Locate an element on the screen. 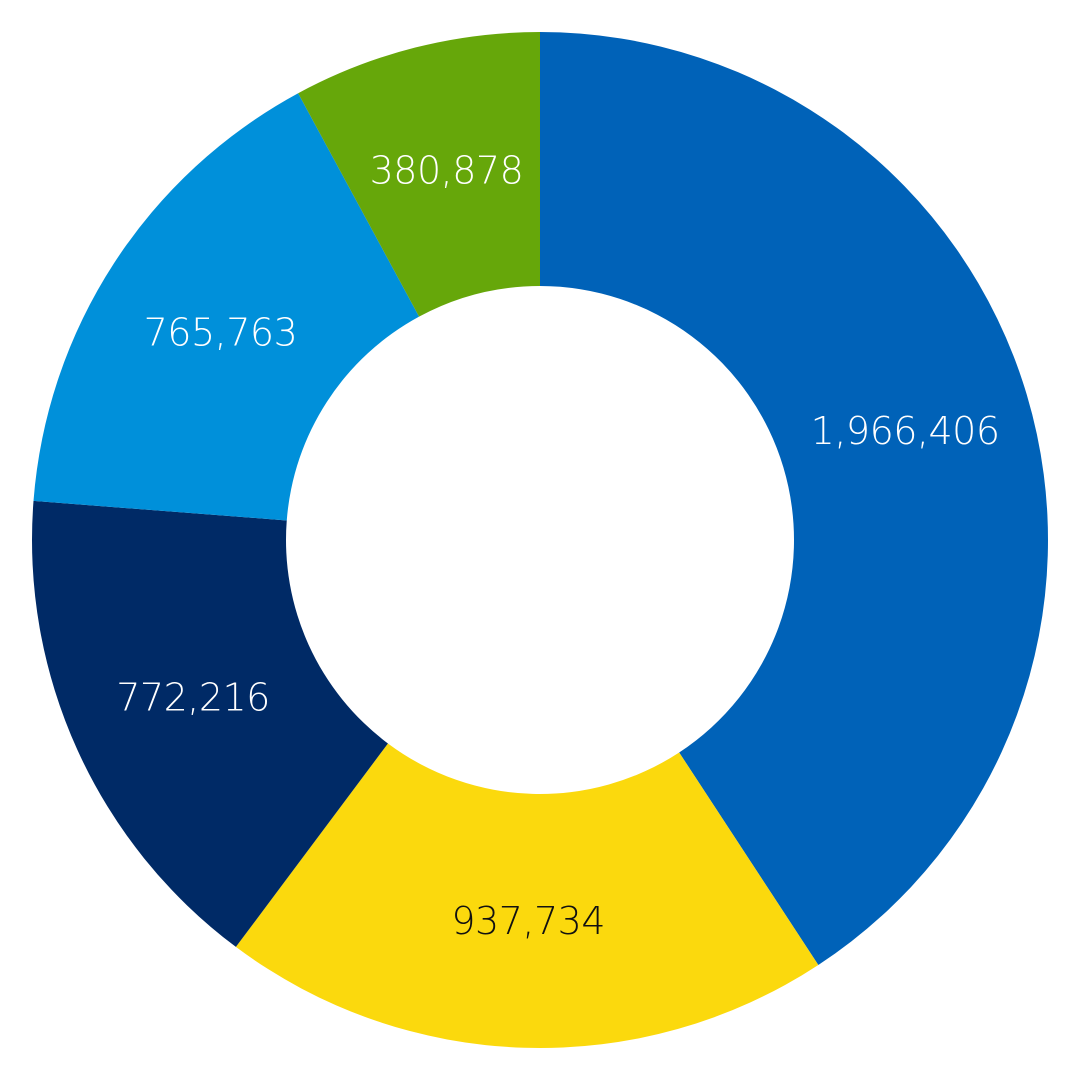 This screenshot has width=1080, height=1080. data-label-0: 1,966,406 is located at coordinates (905, 431).